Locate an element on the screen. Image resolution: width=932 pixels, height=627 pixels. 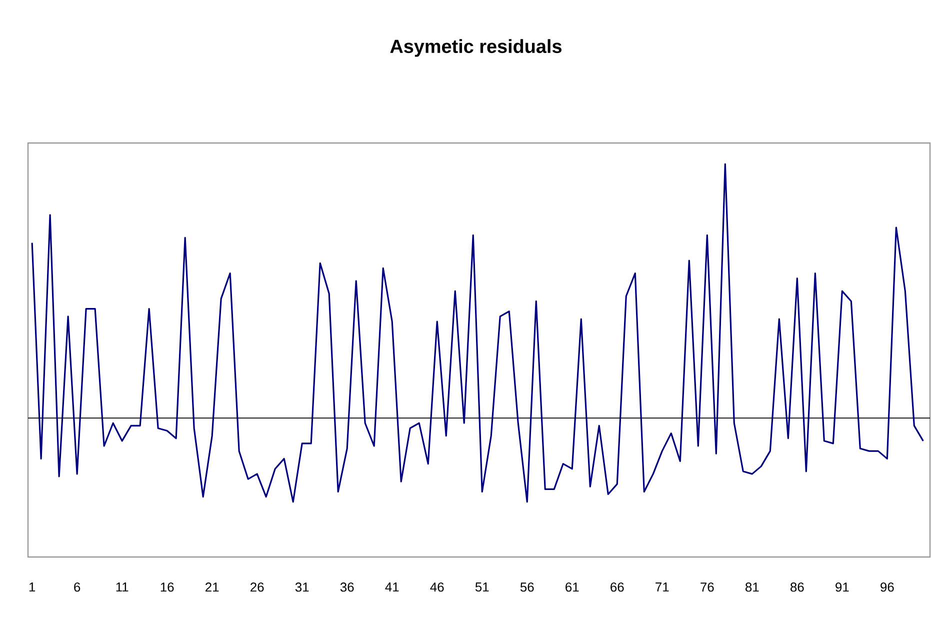
x-tick-label: 16 is located at coordinates (167, 587).